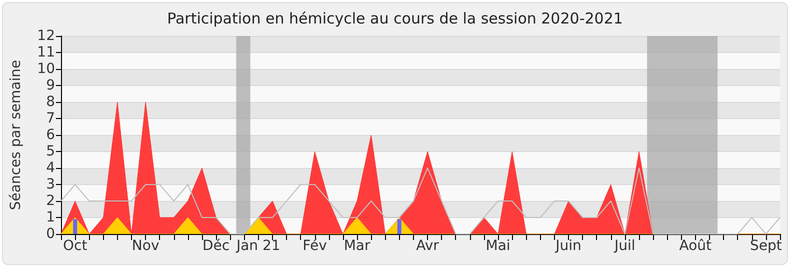 The height and width of the screenshot is (267, 790). Describe the element at coordinates (50, 118) in the screenshot. I see `y-tick-label: 7` at that location.